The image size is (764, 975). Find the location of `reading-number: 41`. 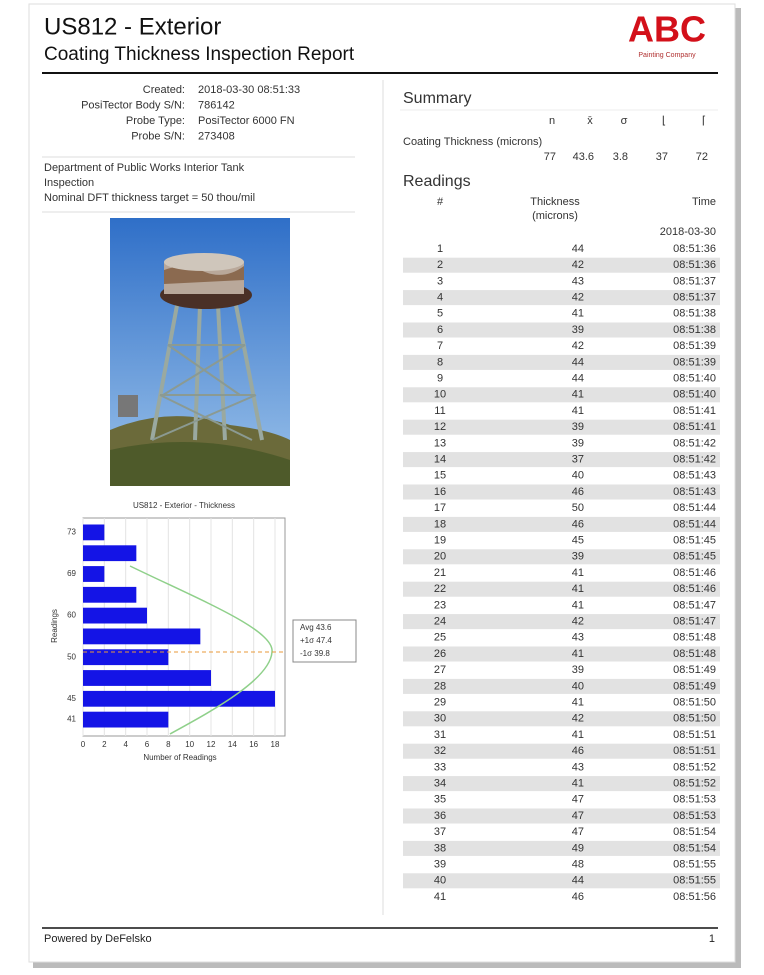

reading-number: 41 is located at coordinates (440, 897).